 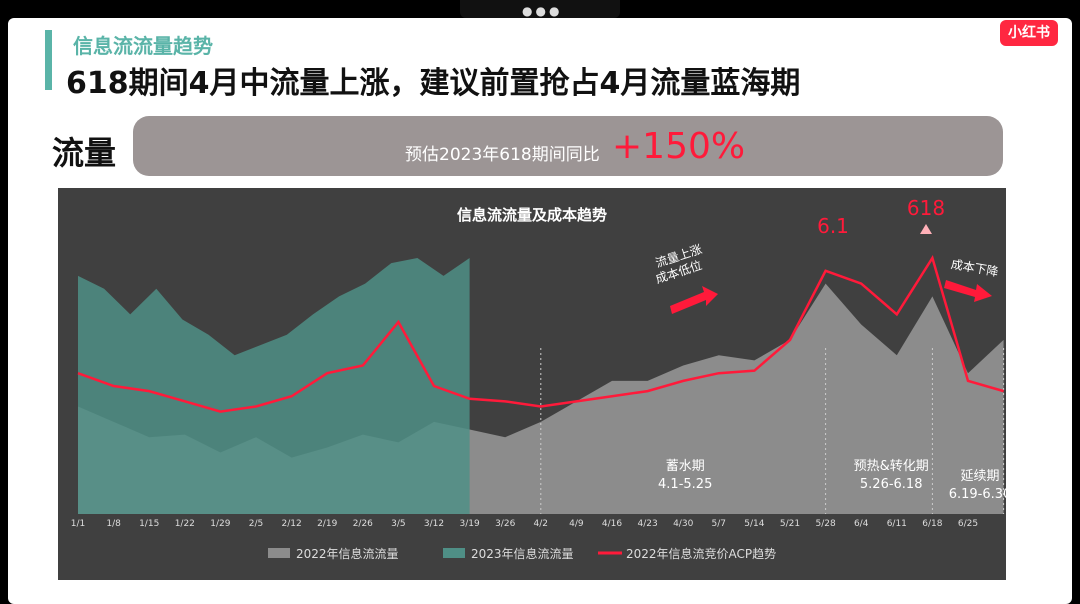 I want to click on x-tick-label: 6/18, so click(x=932, y=524).